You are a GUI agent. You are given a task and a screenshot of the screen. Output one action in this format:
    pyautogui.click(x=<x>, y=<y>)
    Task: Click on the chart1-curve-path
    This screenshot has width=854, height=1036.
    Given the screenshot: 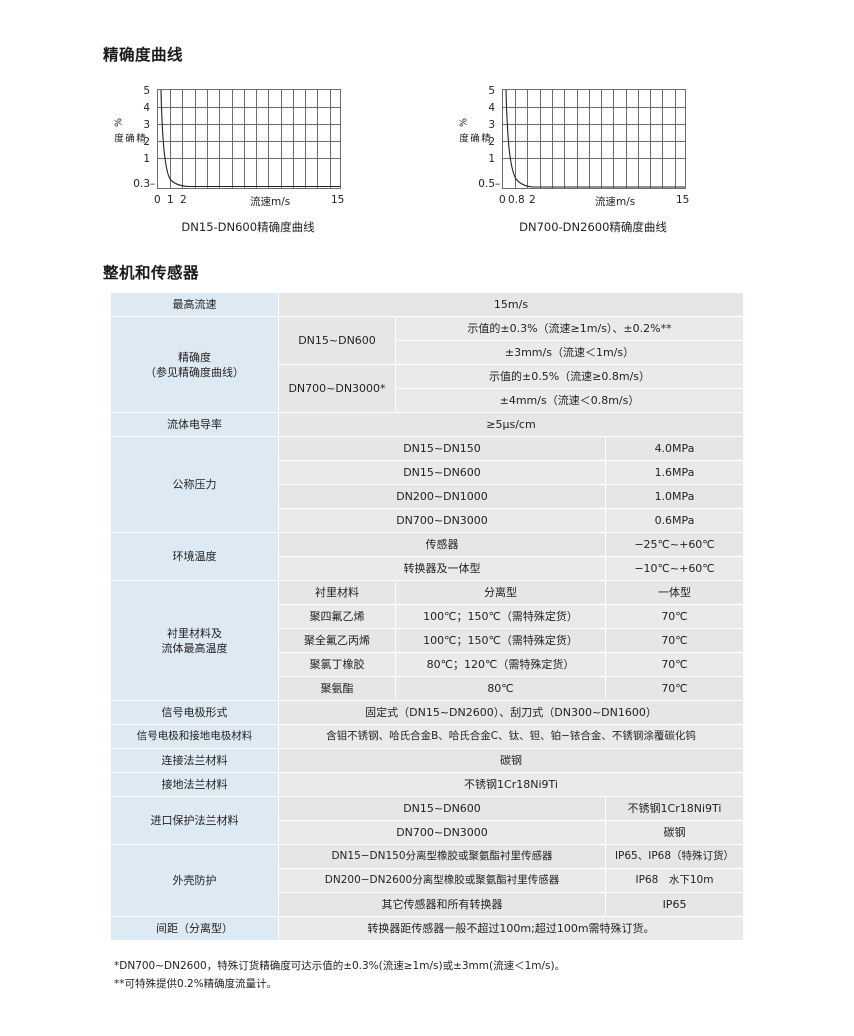 What is the action you would take?
    pyautogui.click(x=250, y=139)
    